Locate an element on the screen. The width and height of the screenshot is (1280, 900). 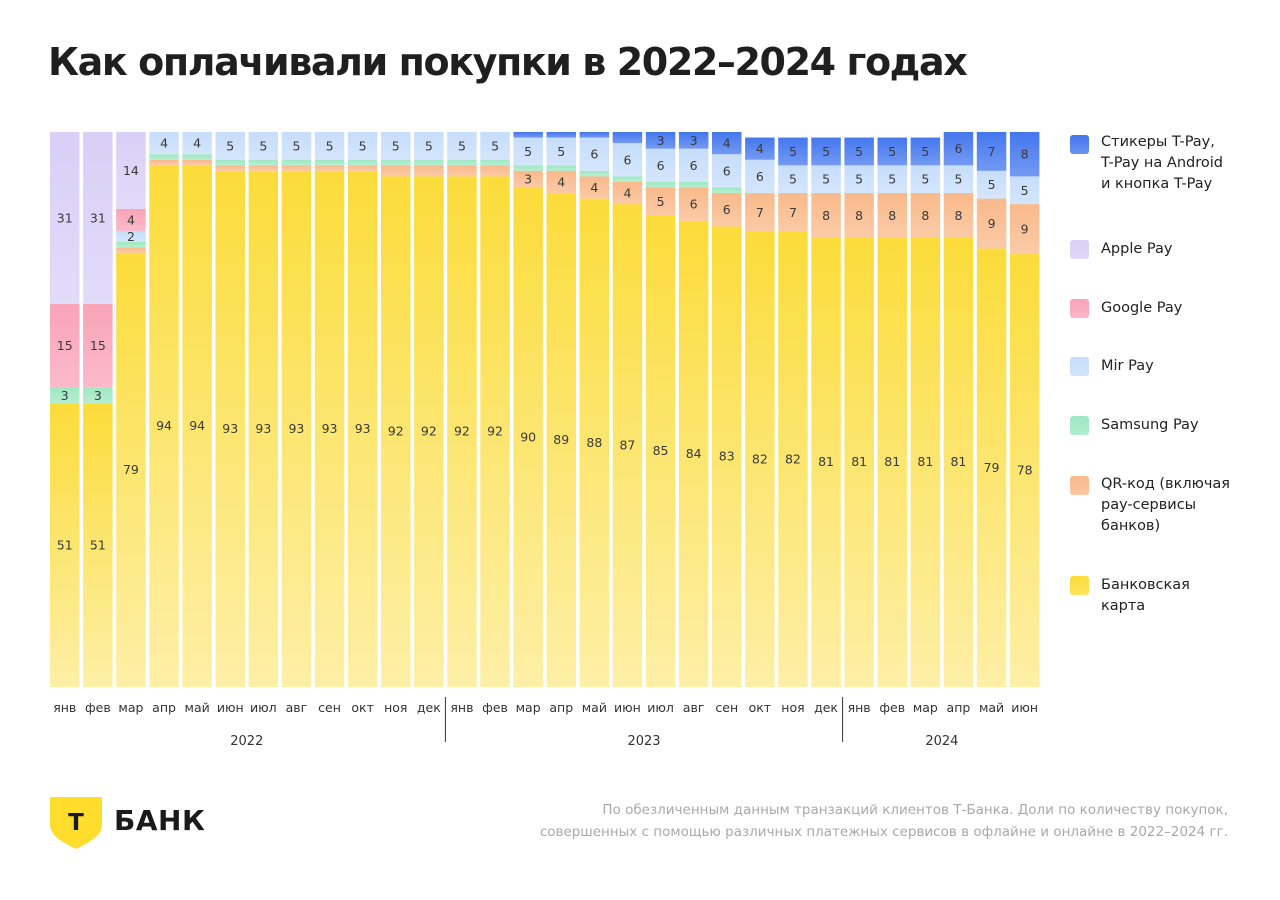
value-label: 9 is located at coordinates (992, 223).